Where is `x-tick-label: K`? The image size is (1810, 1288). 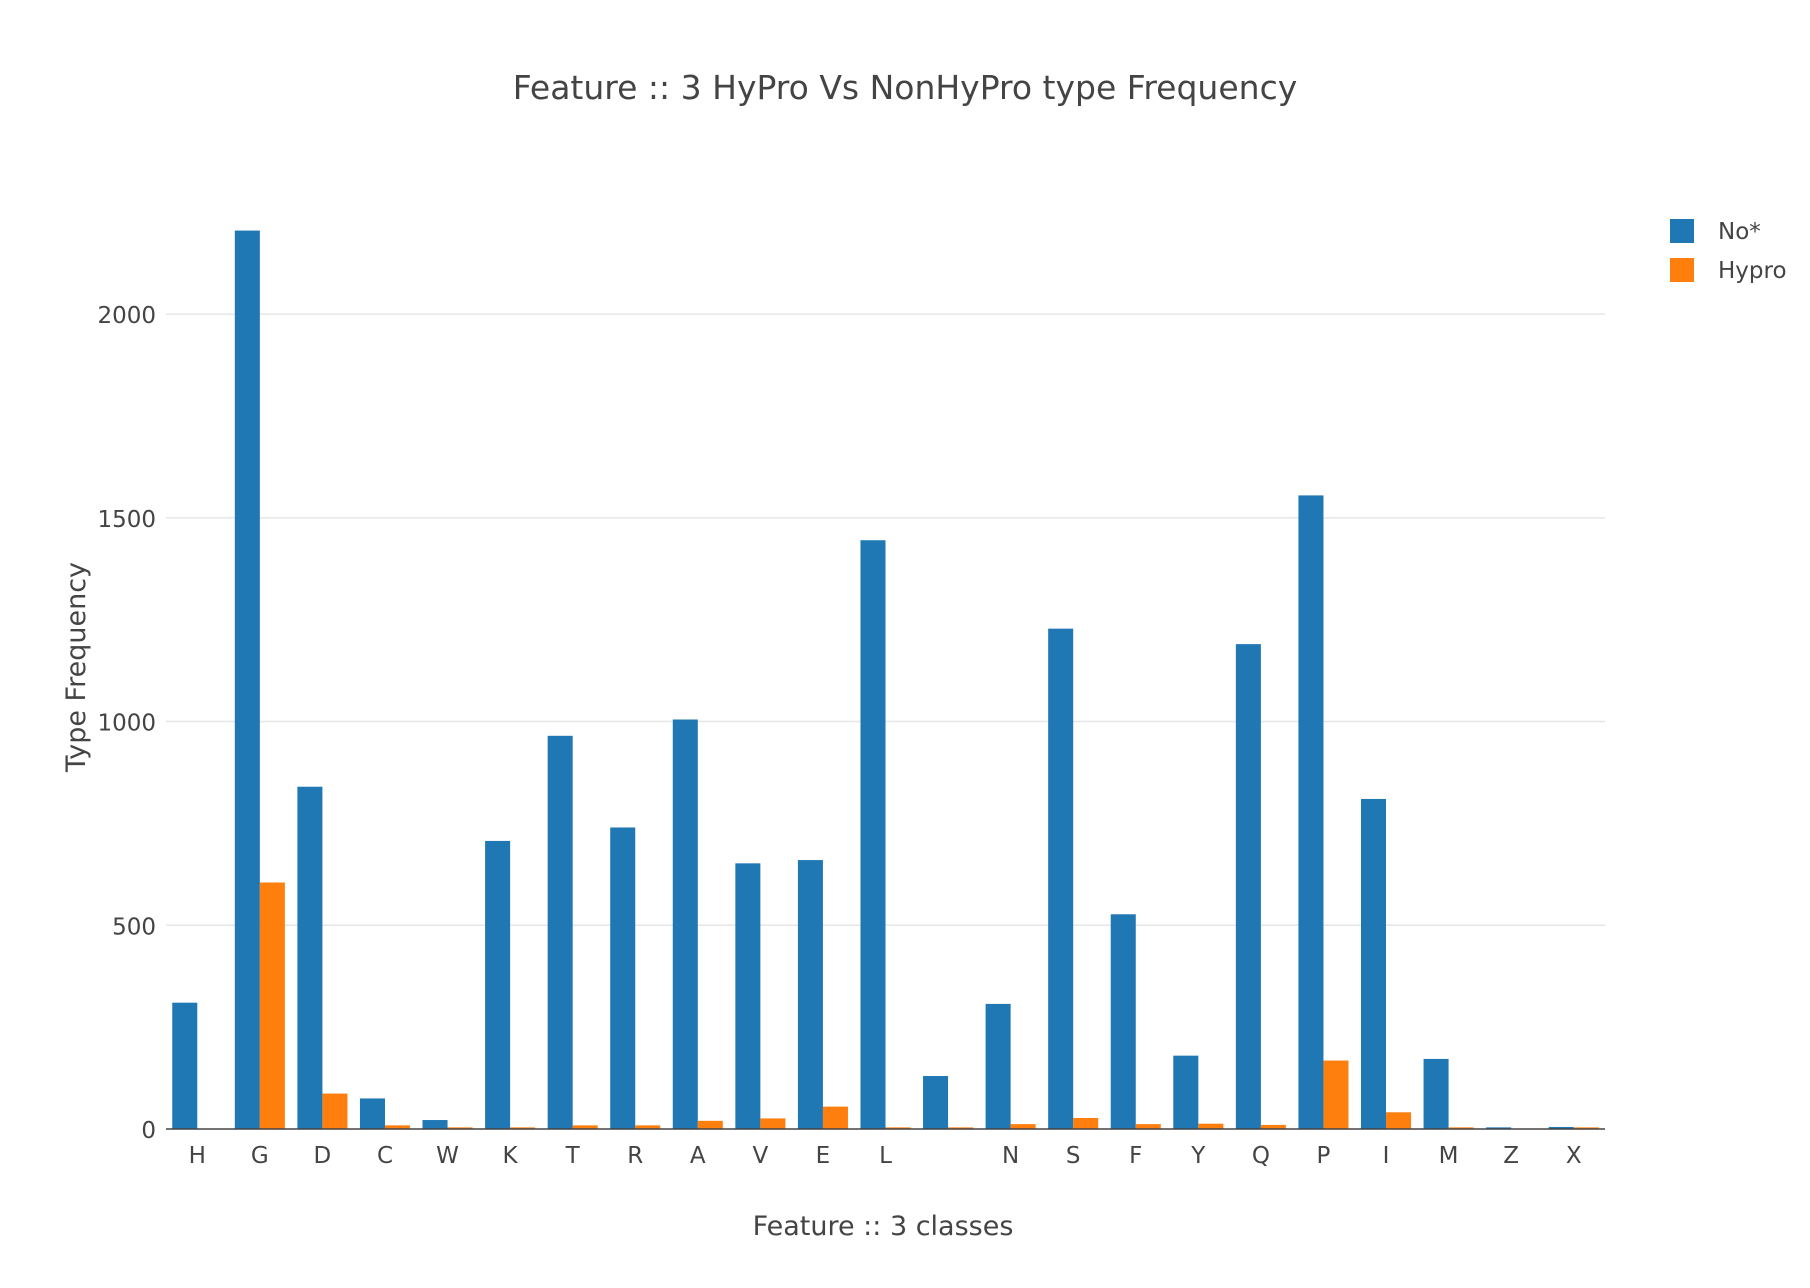
x-tick-label: K is located at coordinates (511, 1156).